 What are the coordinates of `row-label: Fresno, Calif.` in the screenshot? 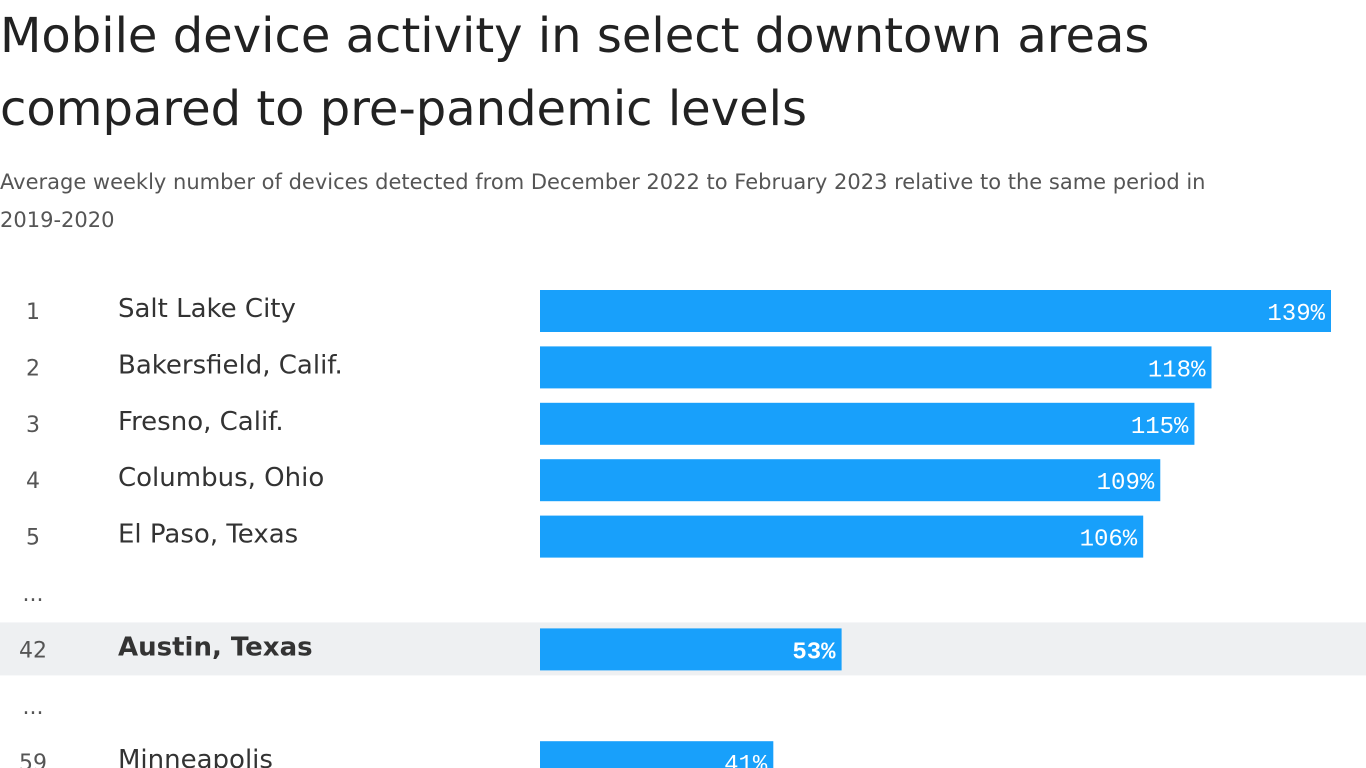 It's located at (201, 422).